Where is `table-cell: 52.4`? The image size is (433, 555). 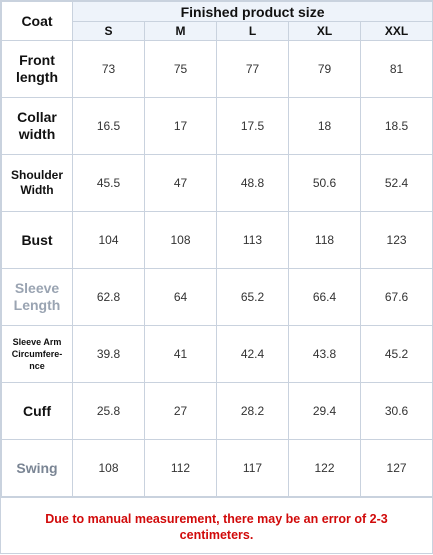
table-cell: 52.4 is located at coordinates (396, 183).